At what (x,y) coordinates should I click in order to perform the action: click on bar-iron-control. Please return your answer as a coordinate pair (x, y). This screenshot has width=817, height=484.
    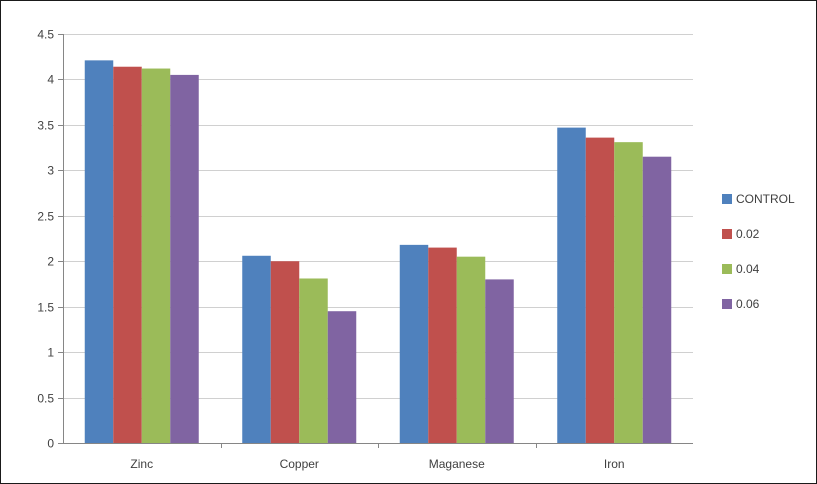
    Looking at the image, I should click on (571, 285).